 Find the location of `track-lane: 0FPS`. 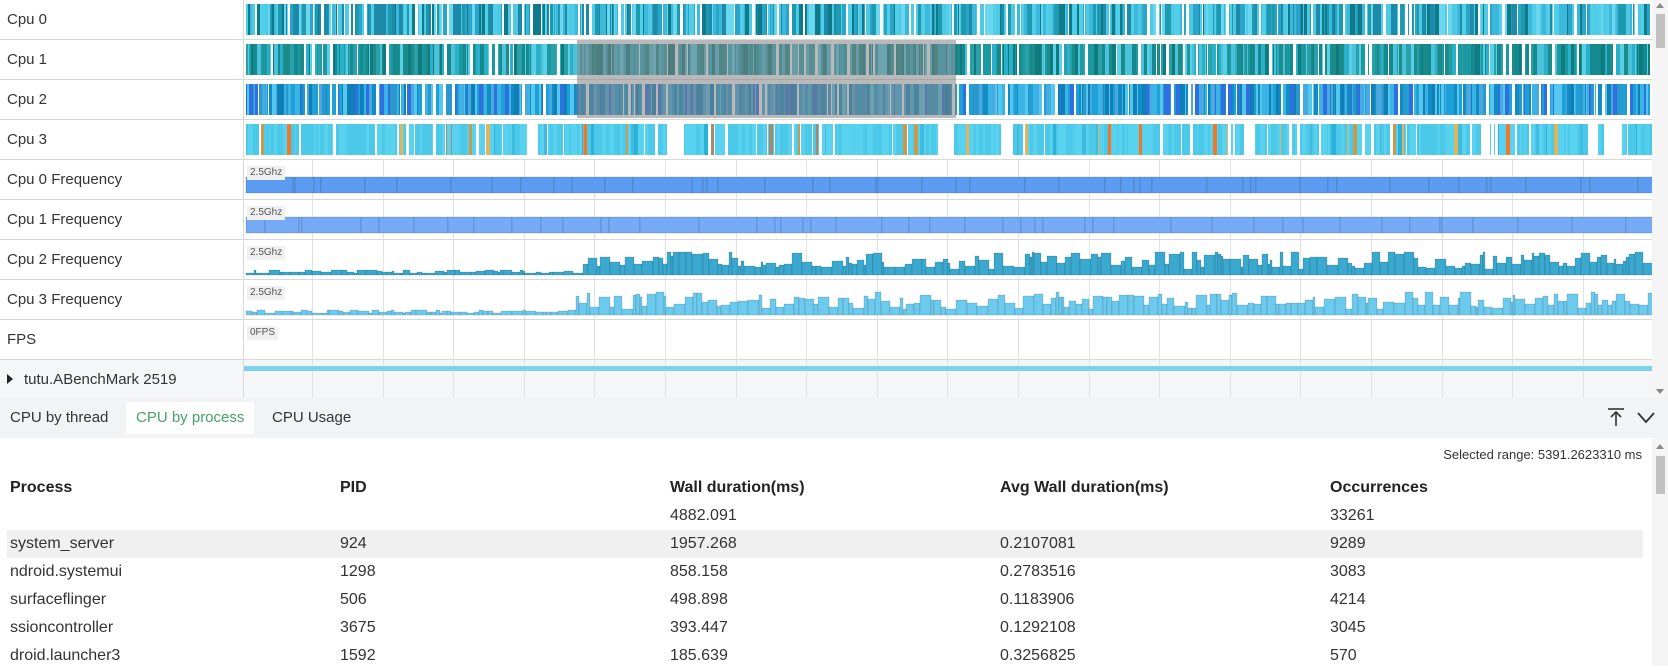

track-lane: 0FPS is located at coordinates (948, 339).